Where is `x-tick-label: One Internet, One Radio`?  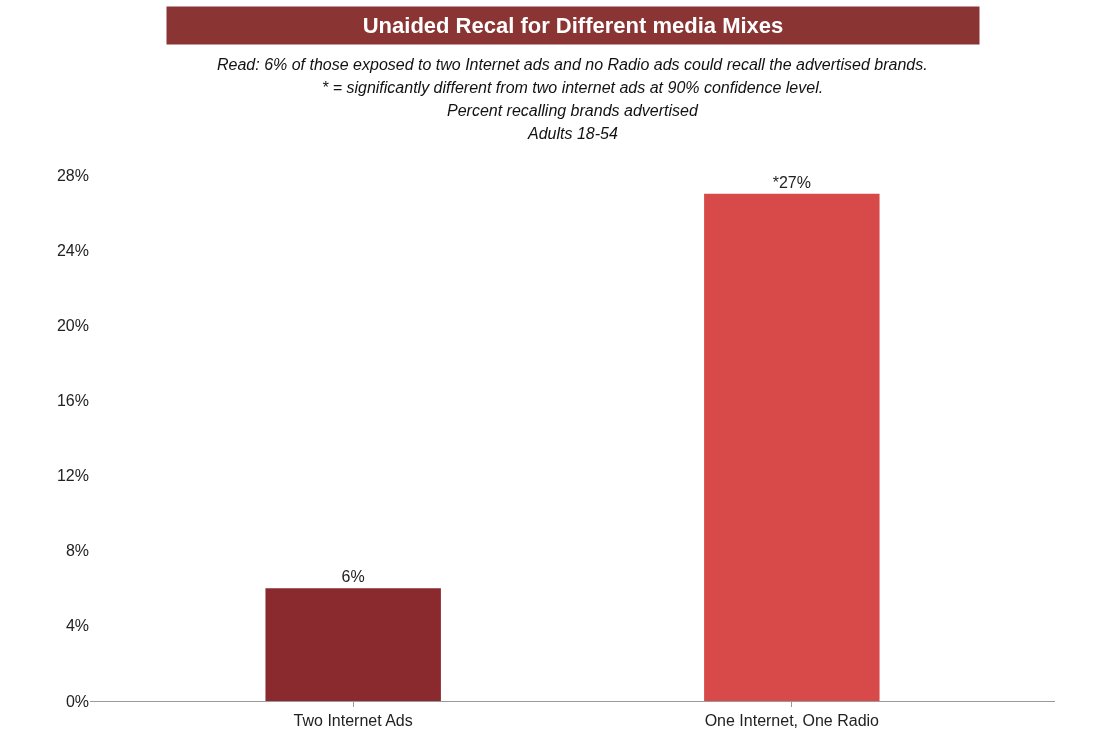
x-tick-label: One Internet, One Radio is located at coordinates (792, 721).